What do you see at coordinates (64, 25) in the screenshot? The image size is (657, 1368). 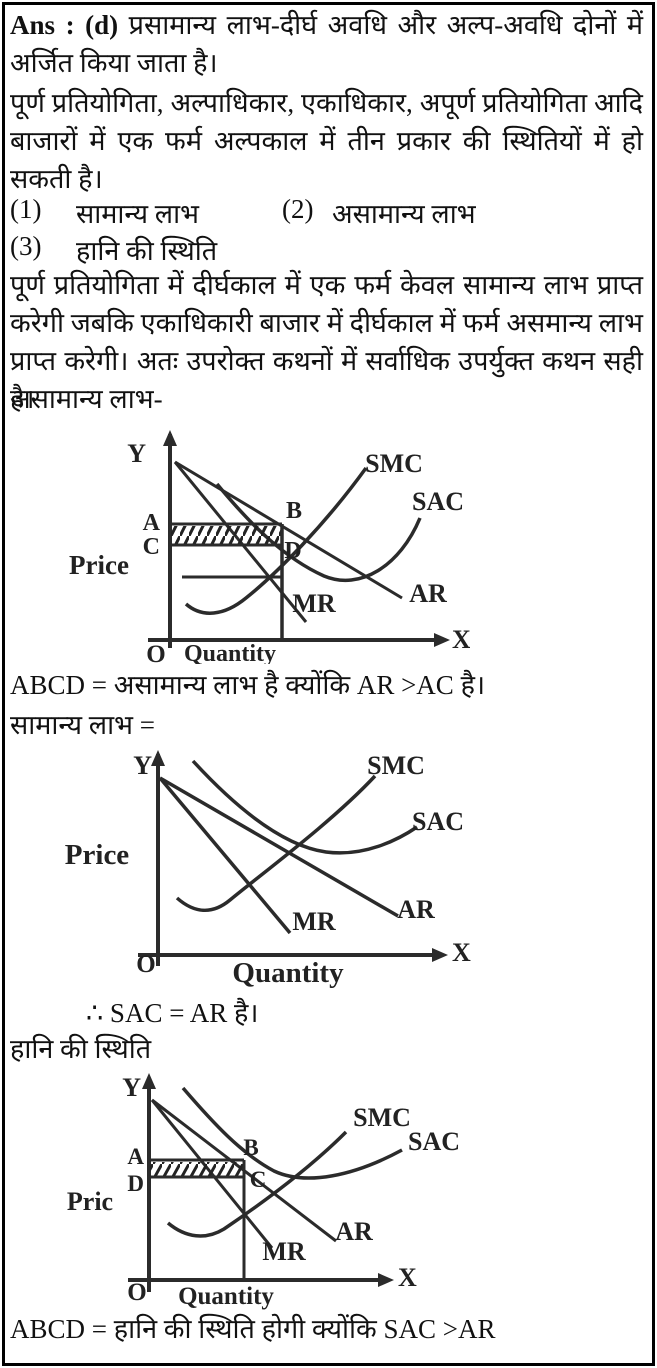 I see `answer-option-label: Ans : (d)` at bounding box center [64, 25].